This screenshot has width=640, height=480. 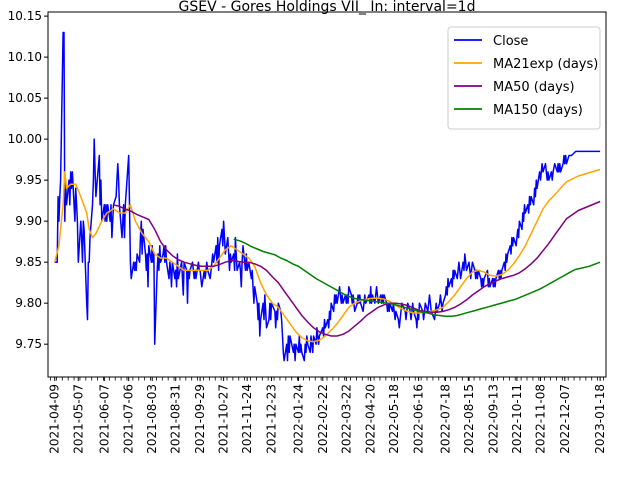 What do you see at coordinates (346, 419) in the screenshot?
I see `x-tick-label: 2022-03-22` at bounding box center [346, 419].